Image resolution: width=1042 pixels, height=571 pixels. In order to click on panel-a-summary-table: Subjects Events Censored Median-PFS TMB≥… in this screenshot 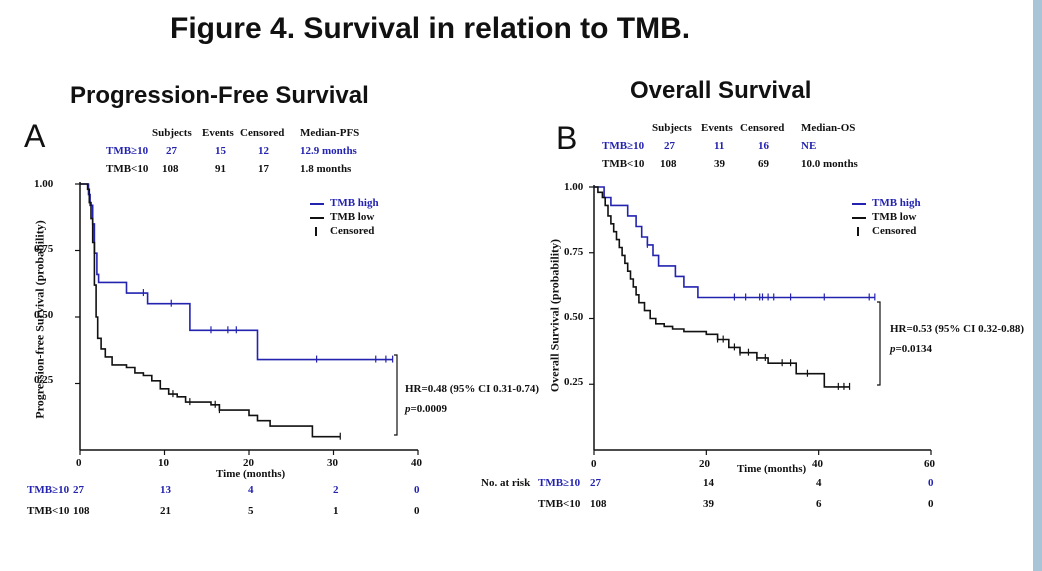, I will do `click(250, 154)`.